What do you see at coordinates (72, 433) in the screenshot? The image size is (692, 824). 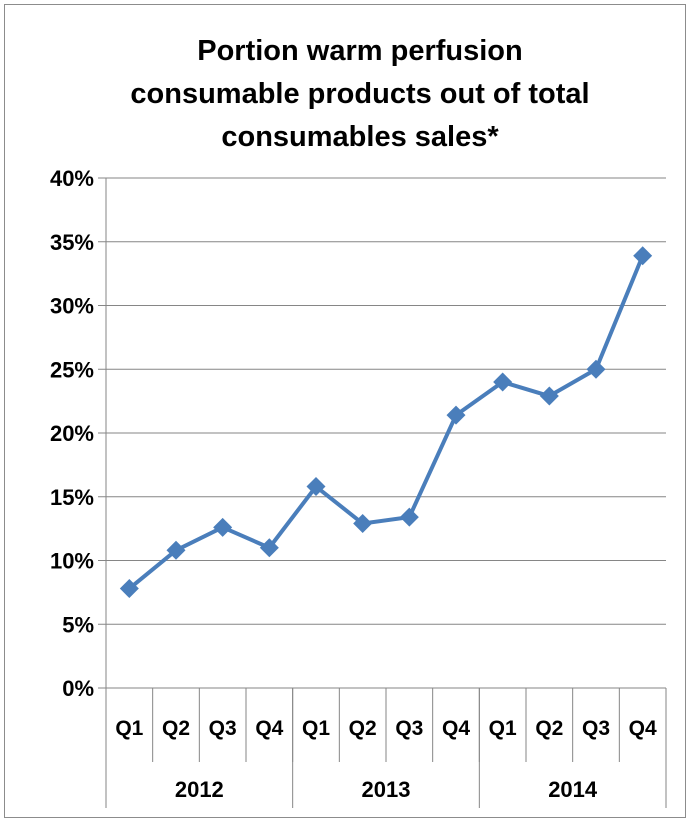 I see `y-tick-label: 20%` at bounding box center [72, 433].